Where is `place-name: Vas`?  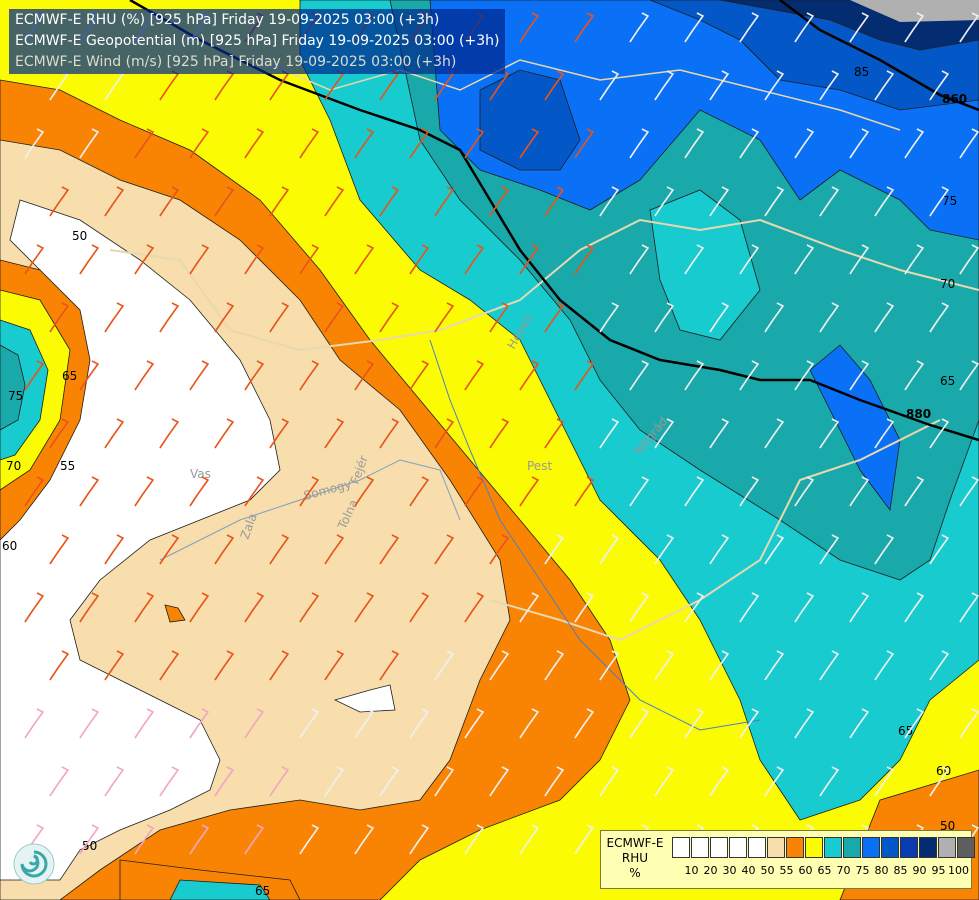
place-name: Vas is located at coordinates (200, 474).